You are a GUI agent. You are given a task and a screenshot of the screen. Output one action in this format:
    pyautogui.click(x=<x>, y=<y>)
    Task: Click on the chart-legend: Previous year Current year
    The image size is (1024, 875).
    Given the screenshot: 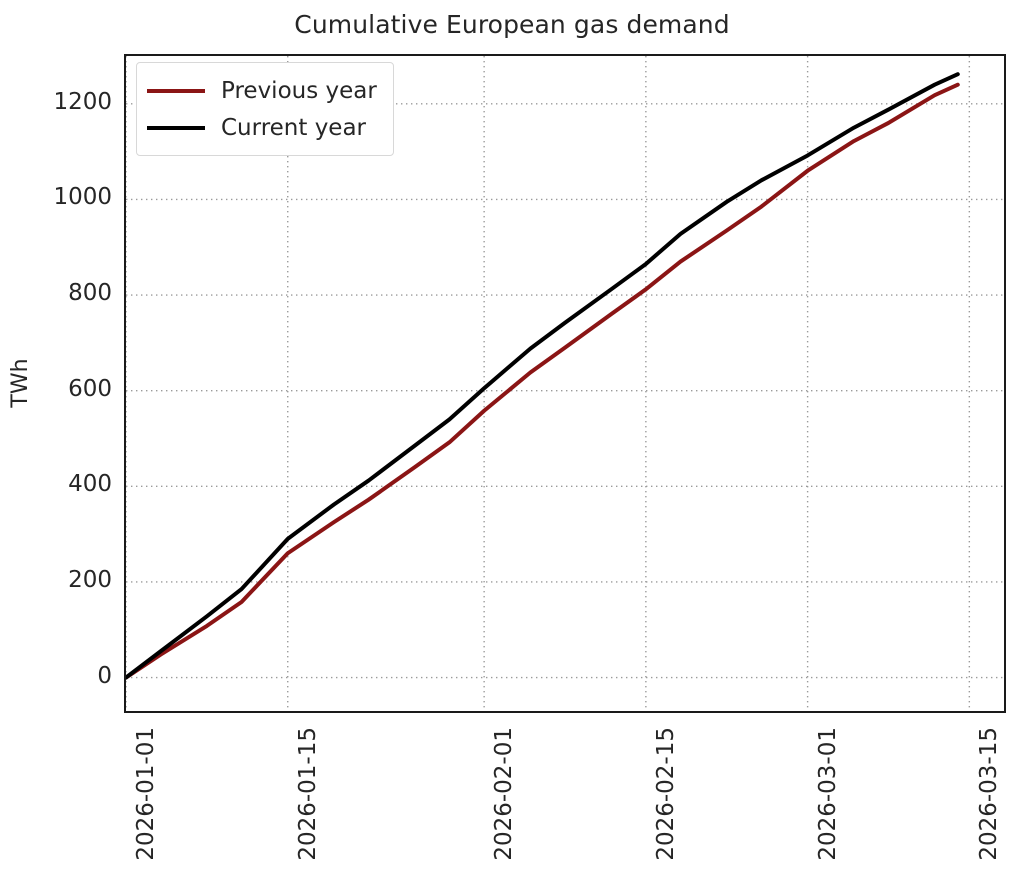 What is the action you would take?
    pyautogui.click(x=265, y=109)
    